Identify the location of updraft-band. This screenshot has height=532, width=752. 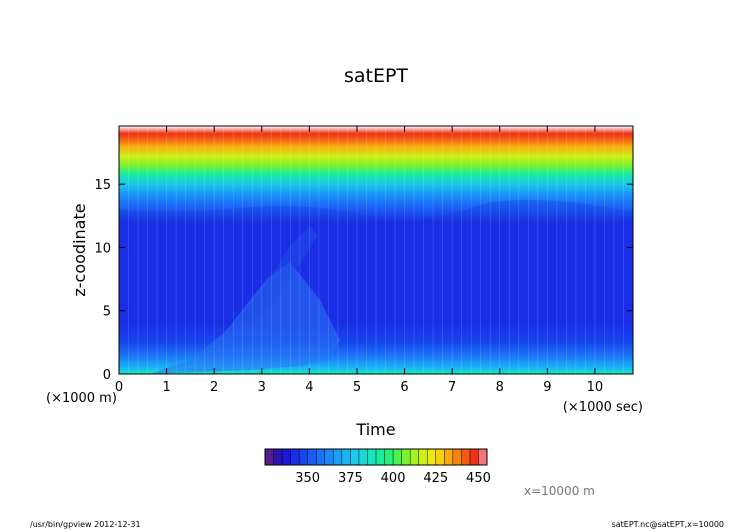
(278, 276).